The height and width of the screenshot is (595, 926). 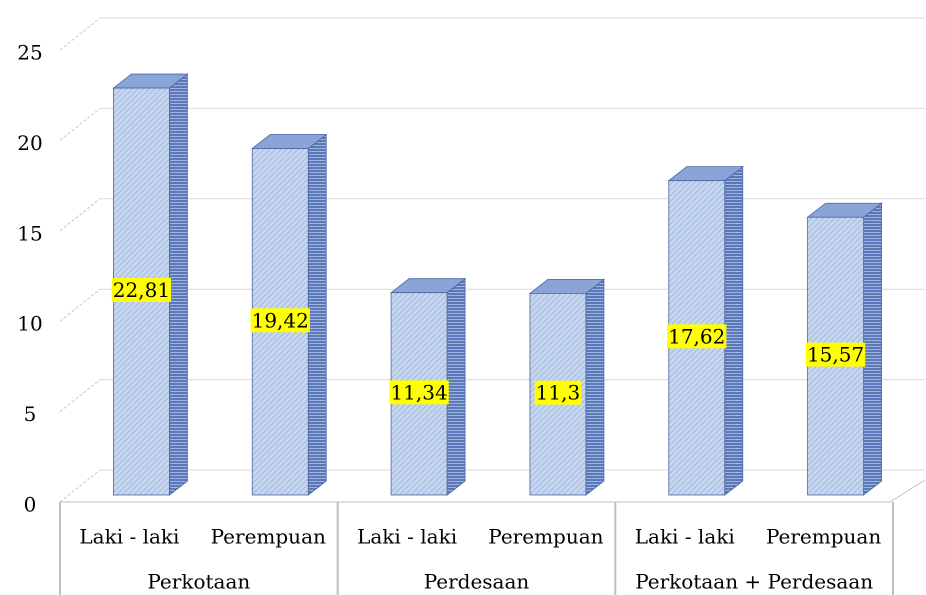 I want to click on value-label: 19,42, so click(x=280, y=320).